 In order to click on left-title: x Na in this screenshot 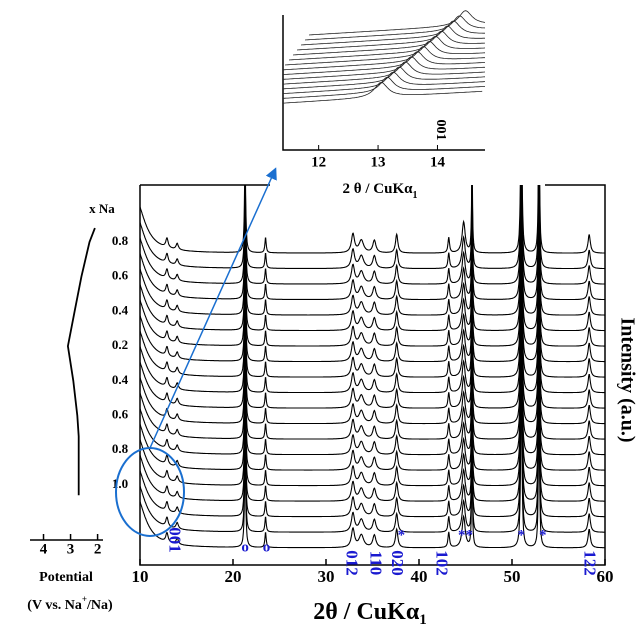, I will do `click(102, 208)`.